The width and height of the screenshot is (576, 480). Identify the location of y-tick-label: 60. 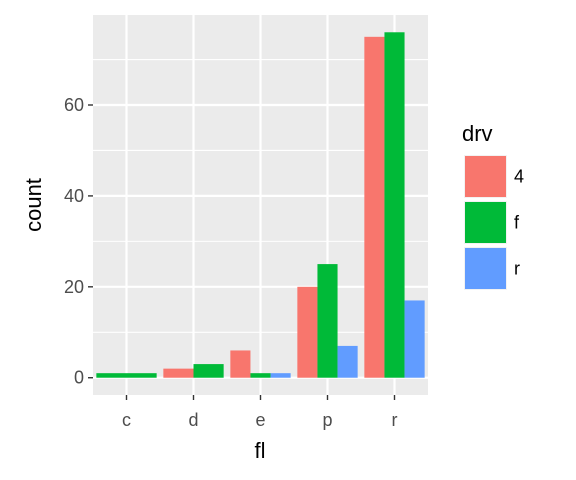
(74, 105).